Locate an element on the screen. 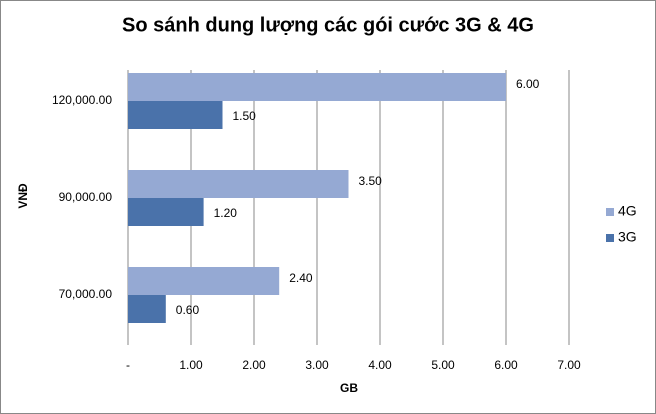 The width and height of the screenshot is (656, 414). data-label: 1.20 is located at coordinates (226, 213).